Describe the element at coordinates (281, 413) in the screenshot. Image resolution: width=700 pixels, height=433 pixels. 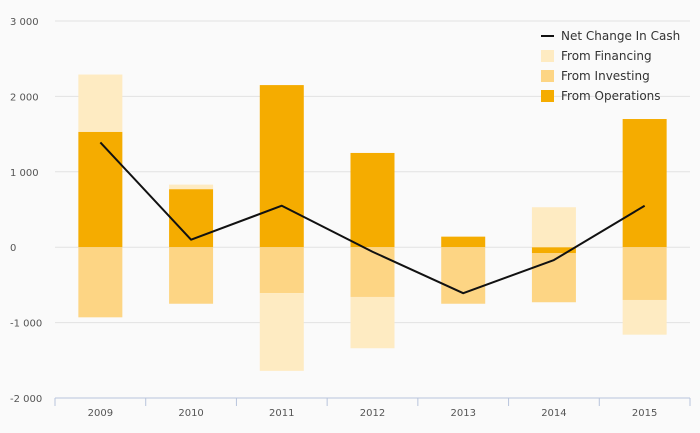
I see `x-tick-label: 2011` at that location.